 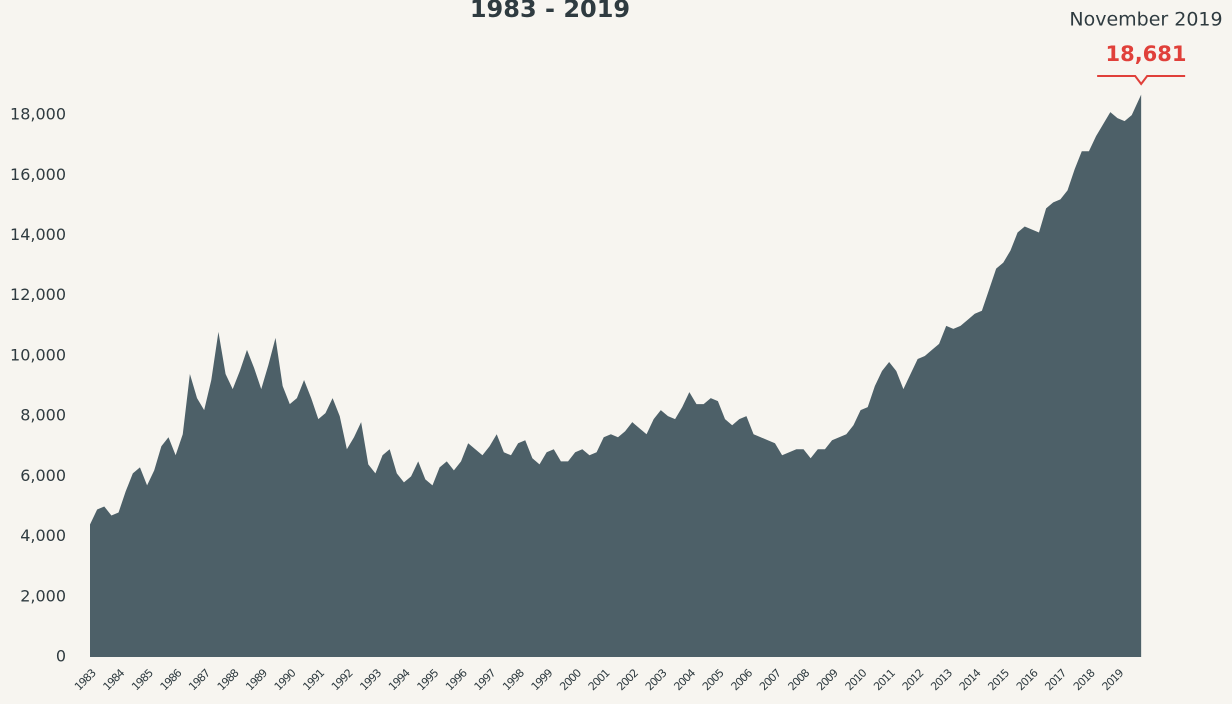 I want to click on x-tick-label: 2001, so click(x=599, y=680).